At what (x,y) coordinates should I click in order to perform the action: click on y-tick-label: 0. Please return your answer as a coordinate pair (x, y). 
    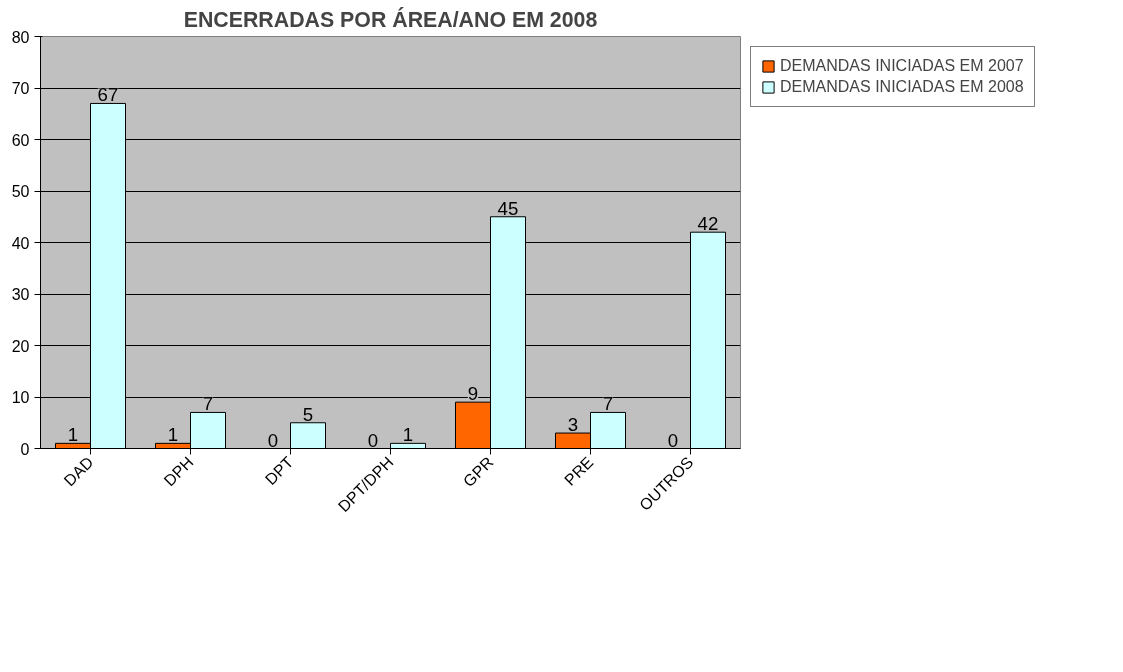
    Looking at the image, I should click on (25, 449).